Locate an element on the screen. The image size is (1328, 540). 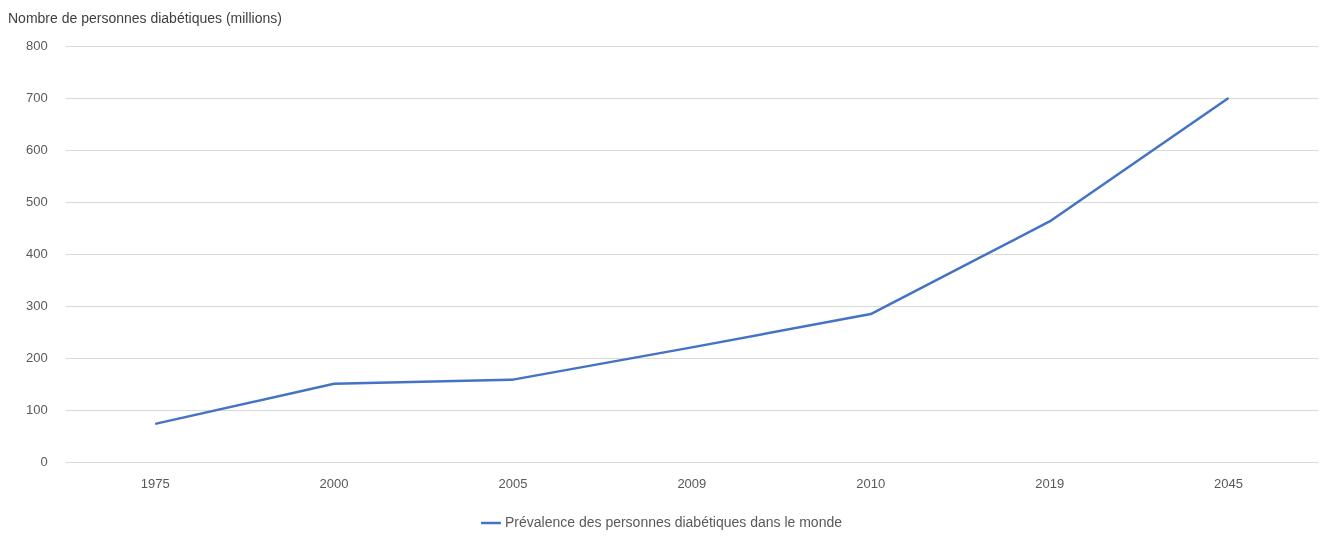
x-tick-label: 2010 is located at coordinates (871, 483).